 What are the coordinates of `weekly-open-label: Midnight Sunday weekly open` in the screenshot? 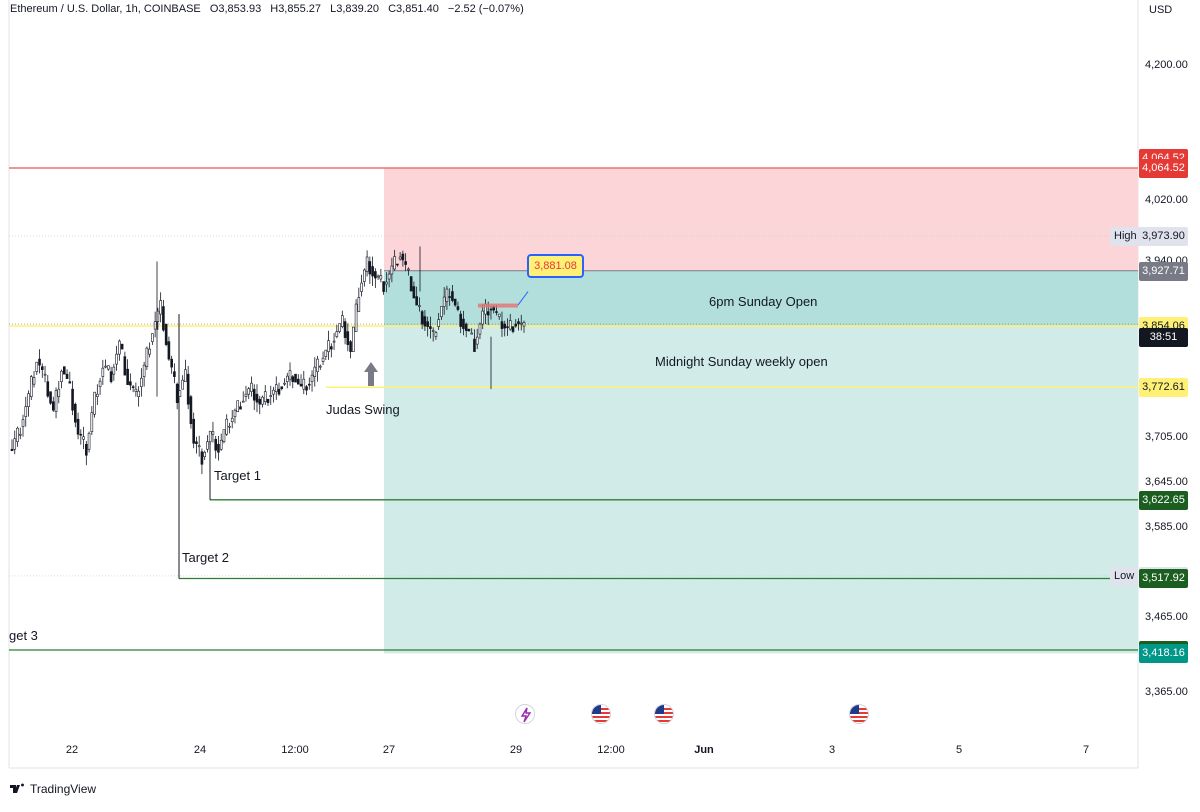 It's located at (741, 361).